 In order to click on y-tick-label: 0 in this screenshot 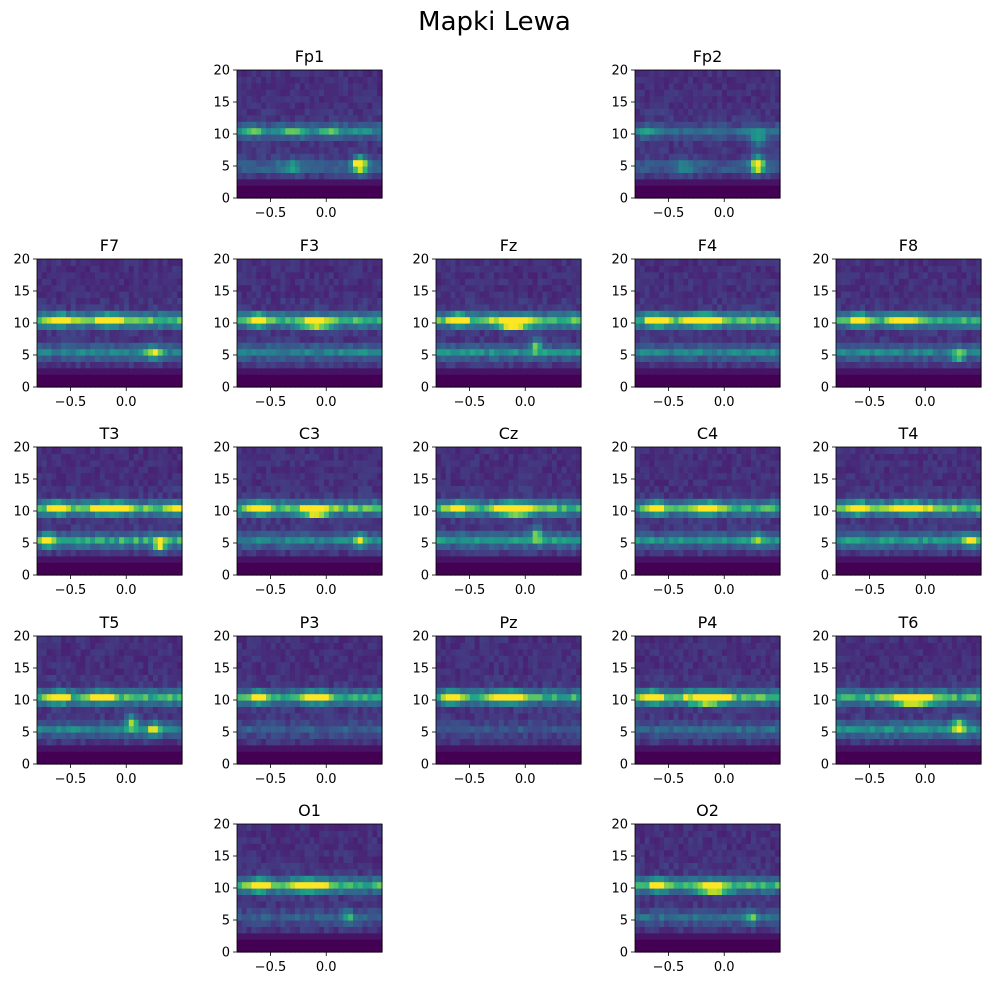, I will do `click(624, 199)`.